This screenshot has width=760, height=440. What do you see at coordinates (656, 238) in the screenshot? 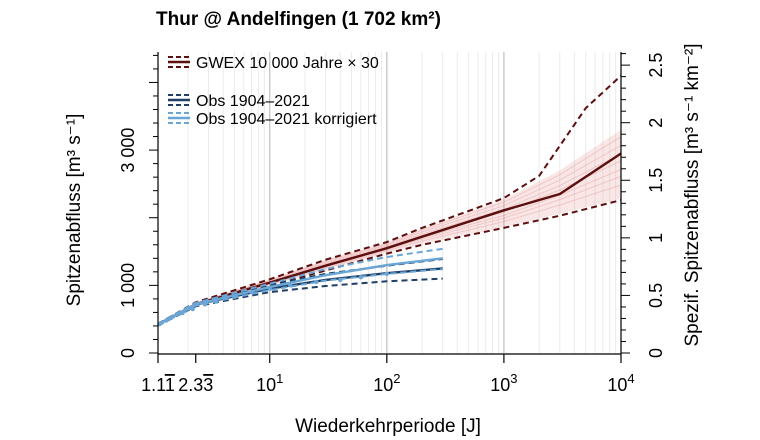
I see `y-right-tick-label: 1` at bounding box center [656, 238].